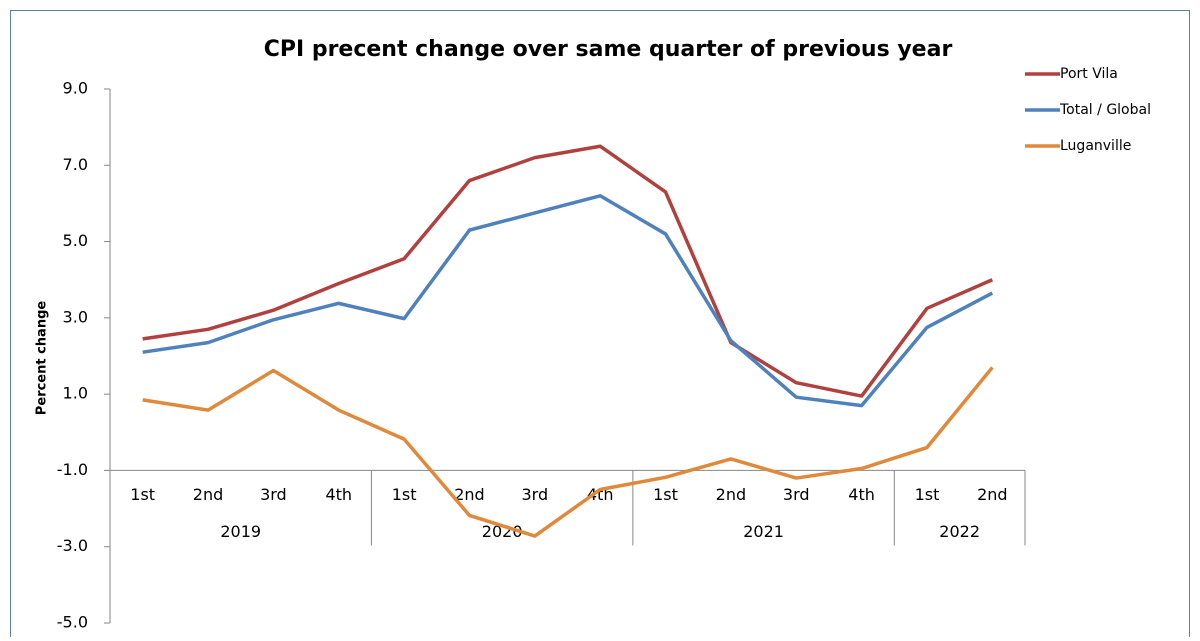 This screenshot has height=641, width=1200. Describe the element at coordinates (959, 531) in the screenshot. I see `group-label: 2022` at that location.